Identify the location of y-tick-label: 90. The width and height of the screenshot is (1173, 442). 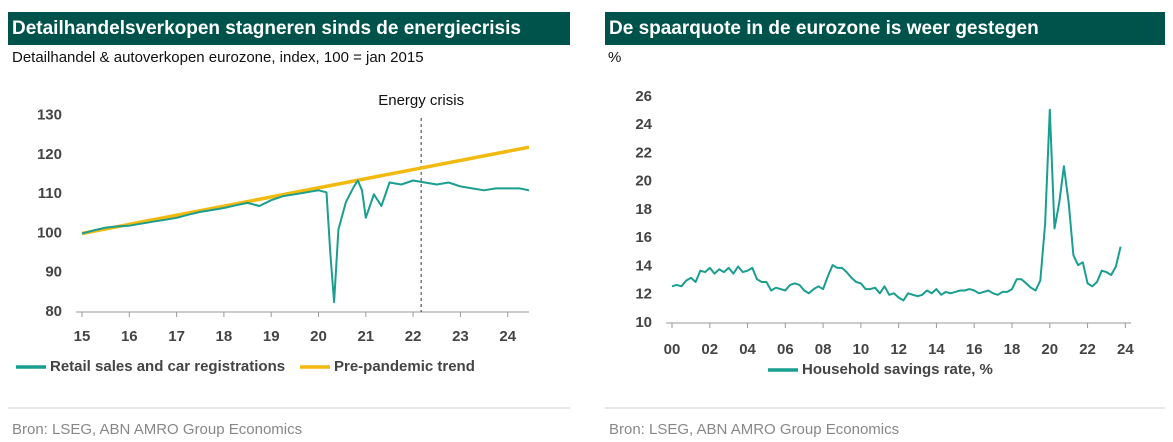
(53, 272).